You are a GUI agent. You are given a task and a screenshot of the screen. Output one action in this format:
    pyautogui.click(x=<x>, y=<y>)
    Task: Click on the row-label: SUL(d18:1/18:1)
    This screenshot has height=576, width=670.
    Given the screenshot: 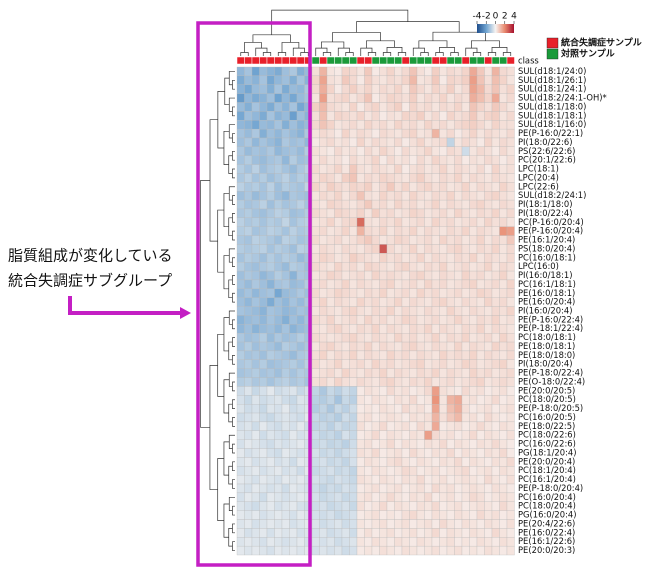 What is the action you would take?
    pyautogui.click(x=552, y=115)
    